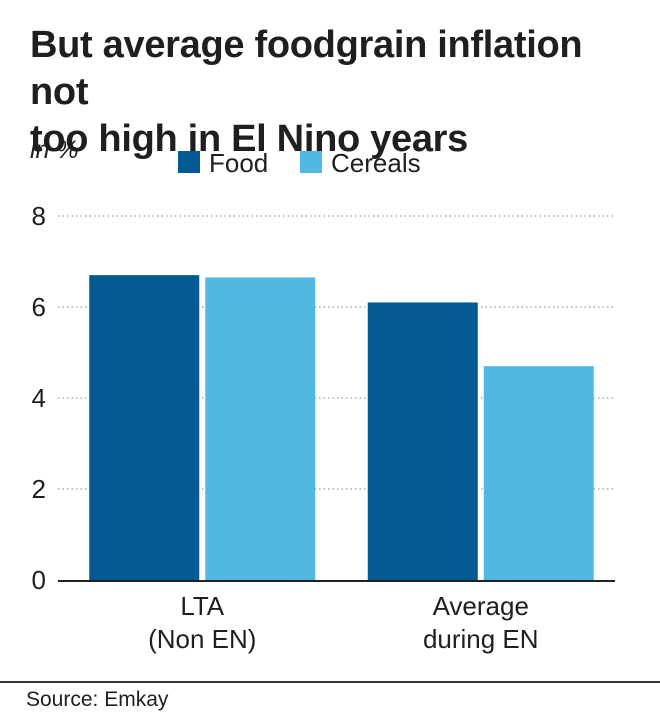  What do you see at coordinates (39, 398) in the screenshot?
I see `y-tick-label-4: 4` at bounding box center [39, 398].